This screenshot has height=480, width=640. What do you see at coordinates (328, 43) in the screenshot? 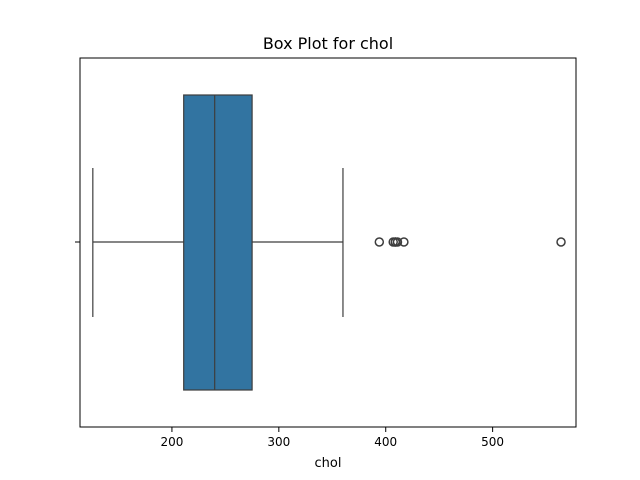
I see `chart-title: Box Plot for chol` at bounding box center [328, 43].